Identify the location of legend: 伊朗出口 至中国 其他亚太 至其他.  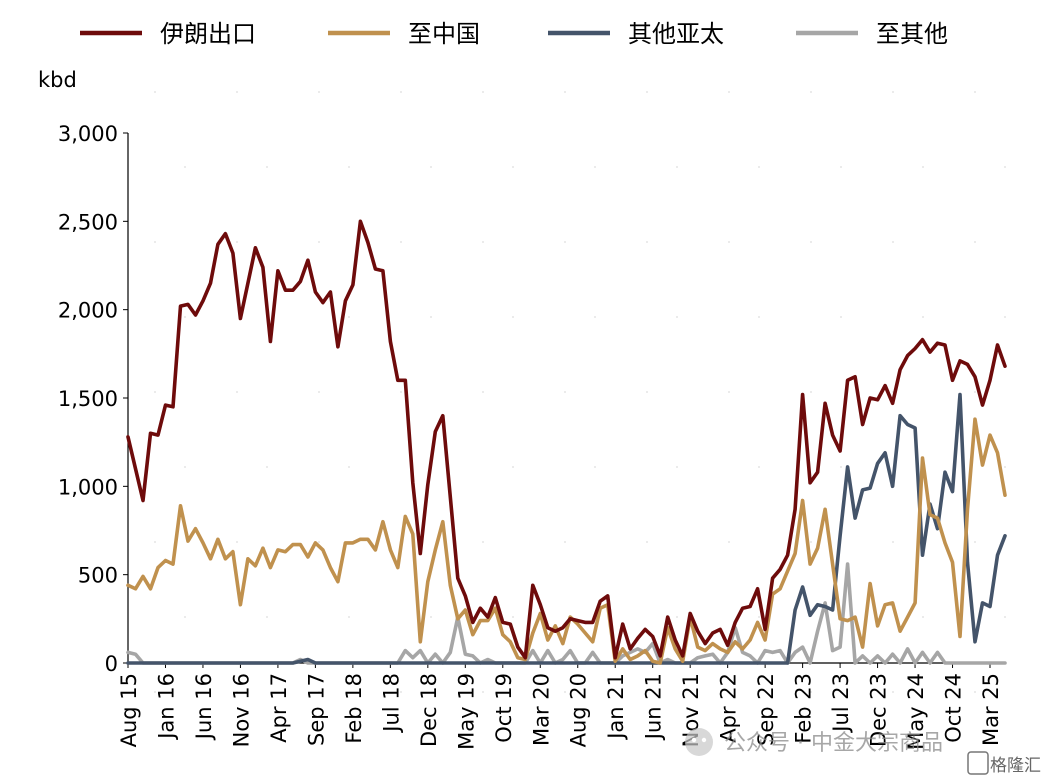
(514, 34).